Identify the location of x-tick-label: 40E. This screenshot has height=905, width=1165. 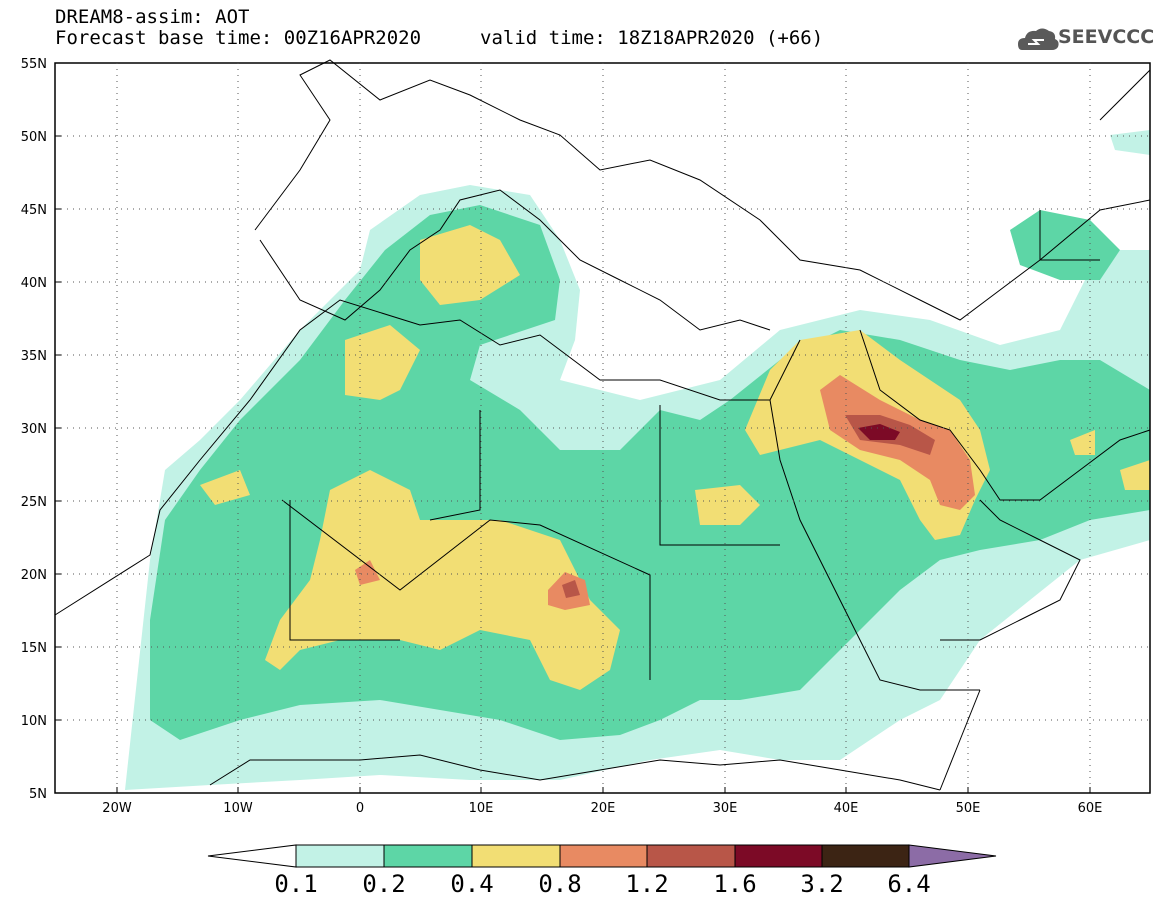
(846, 808).